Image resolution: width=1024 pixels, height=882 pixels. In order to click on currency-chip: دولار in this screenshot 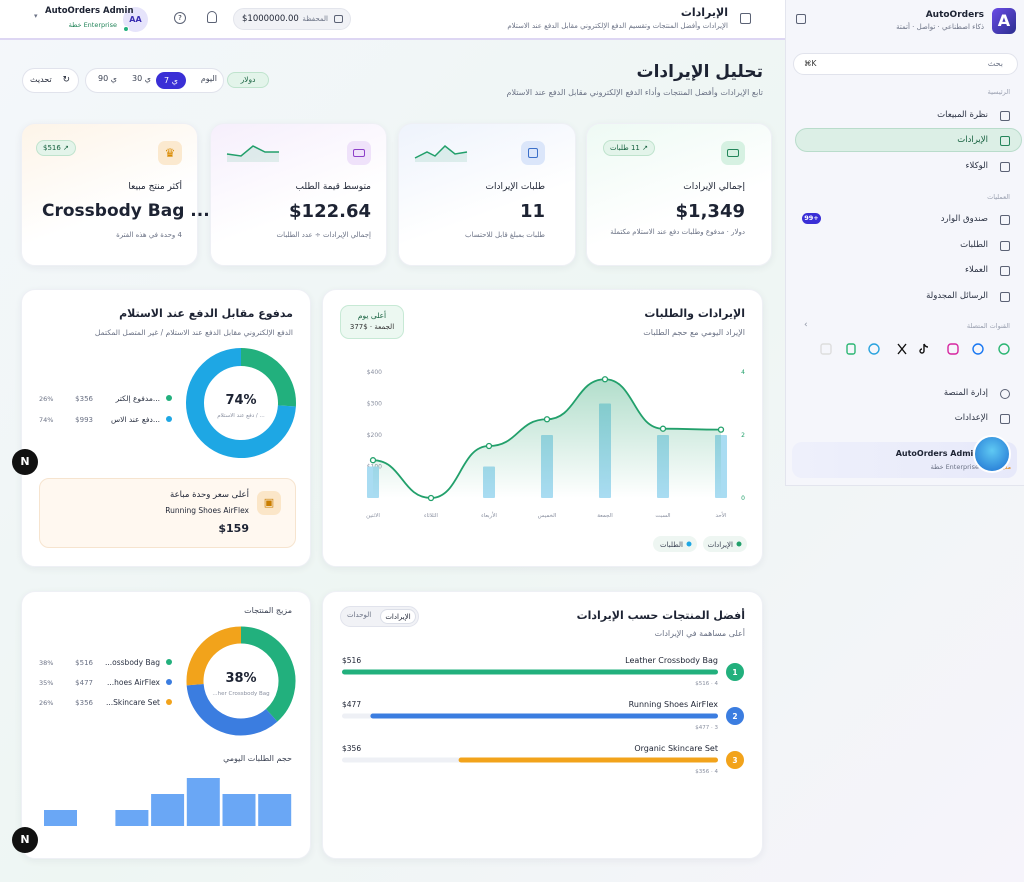, I will do `click(248, 80)`.